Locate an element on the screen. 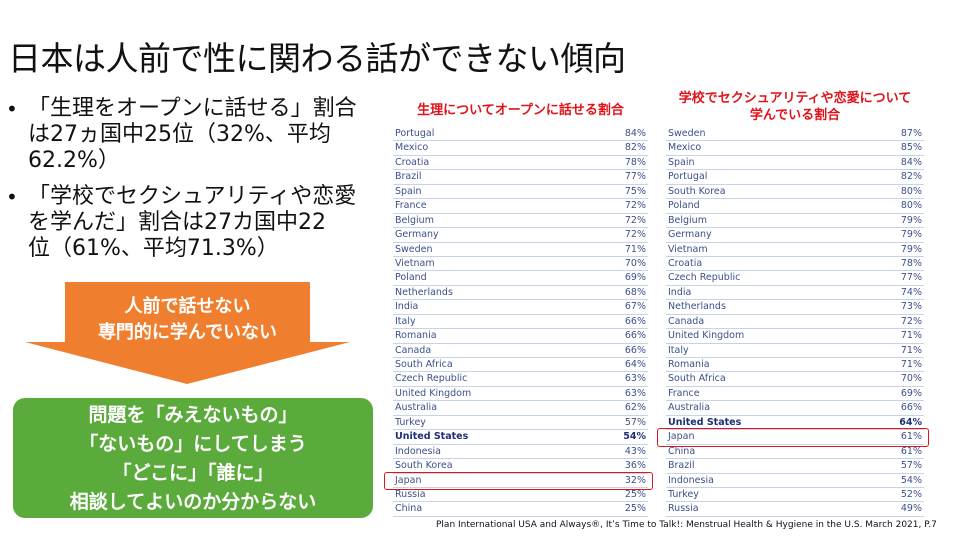 Image resolution: width=960 pixels, height=540 pixels. country-name: Japan is located at coordinates (681, 437).